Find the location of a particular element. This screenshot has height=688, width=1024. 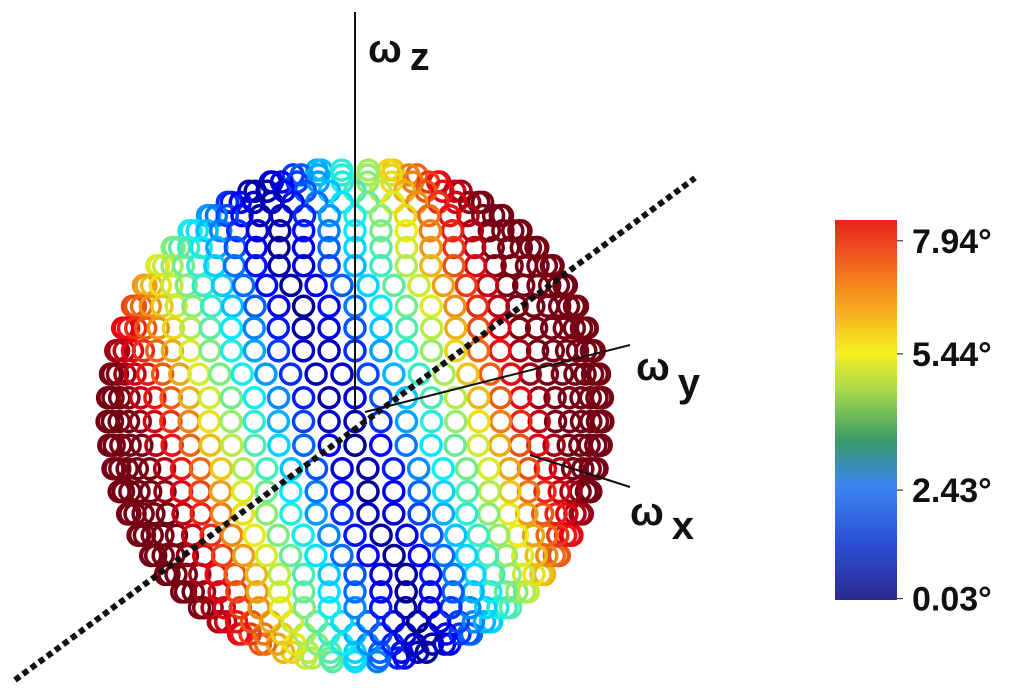

colorbar-tick-label: 0.03° is located at coordinates (952, 600).